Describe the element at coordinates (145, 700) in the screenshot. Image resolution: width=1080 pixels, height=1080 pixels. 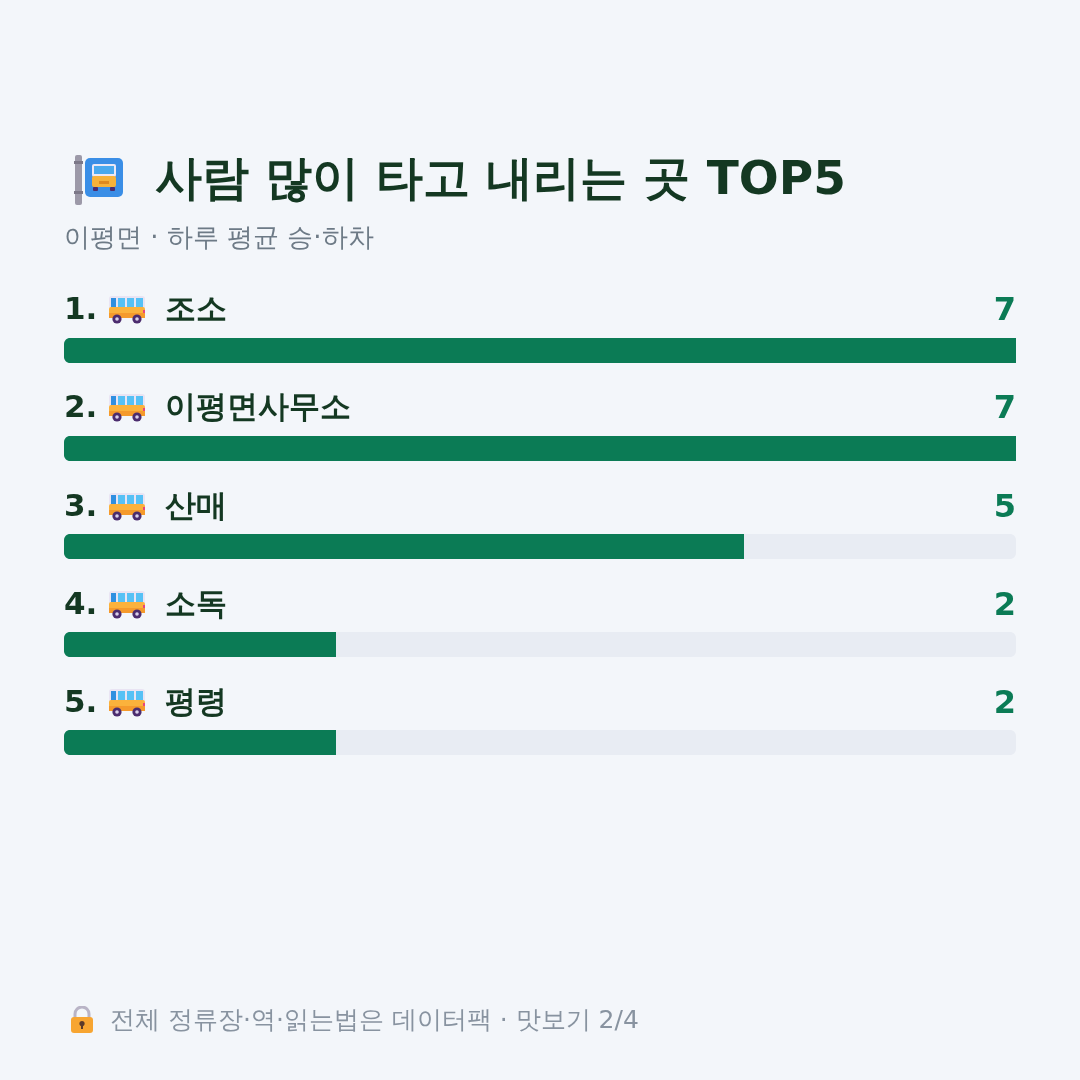
I see `category-label: 5. 평령` at that location.